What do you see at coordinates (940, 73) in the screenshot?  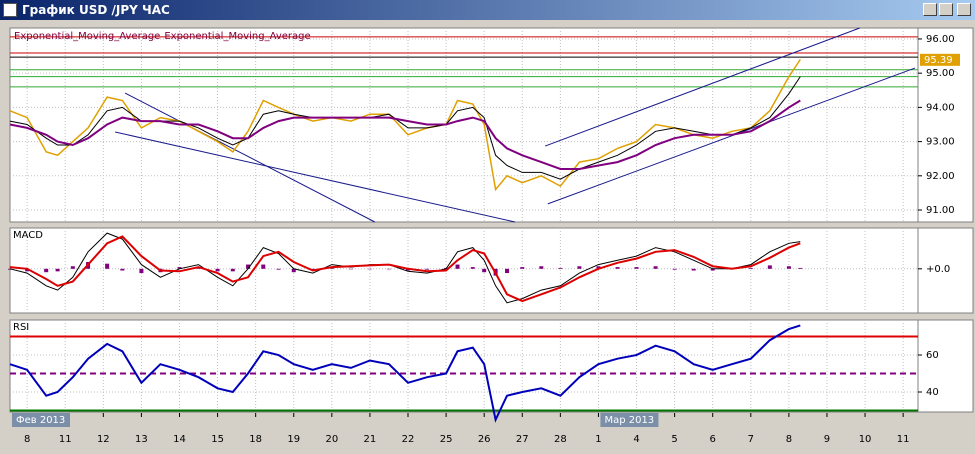 I see `y-tick-label: 95.00` at bounding box center [940, 73].